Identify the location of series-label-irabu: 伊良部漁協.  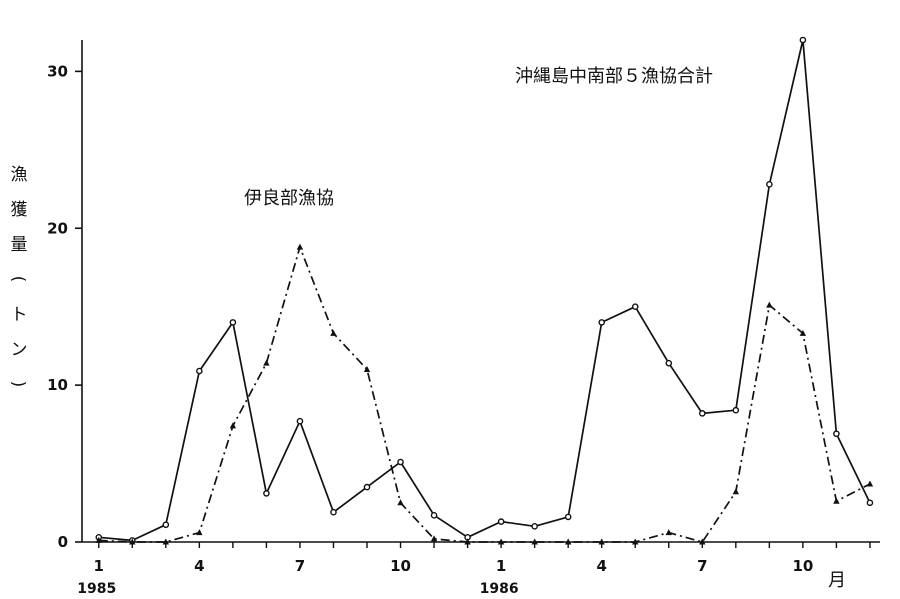
(289, 198).